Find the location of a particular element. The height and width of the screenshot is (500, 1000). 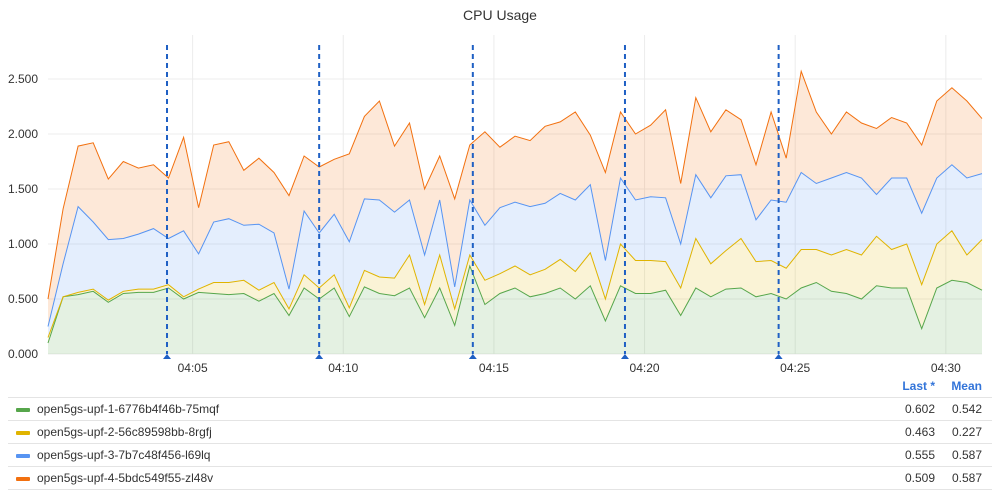

legend-header-mean: Mean is located at coordinates (966, 386).